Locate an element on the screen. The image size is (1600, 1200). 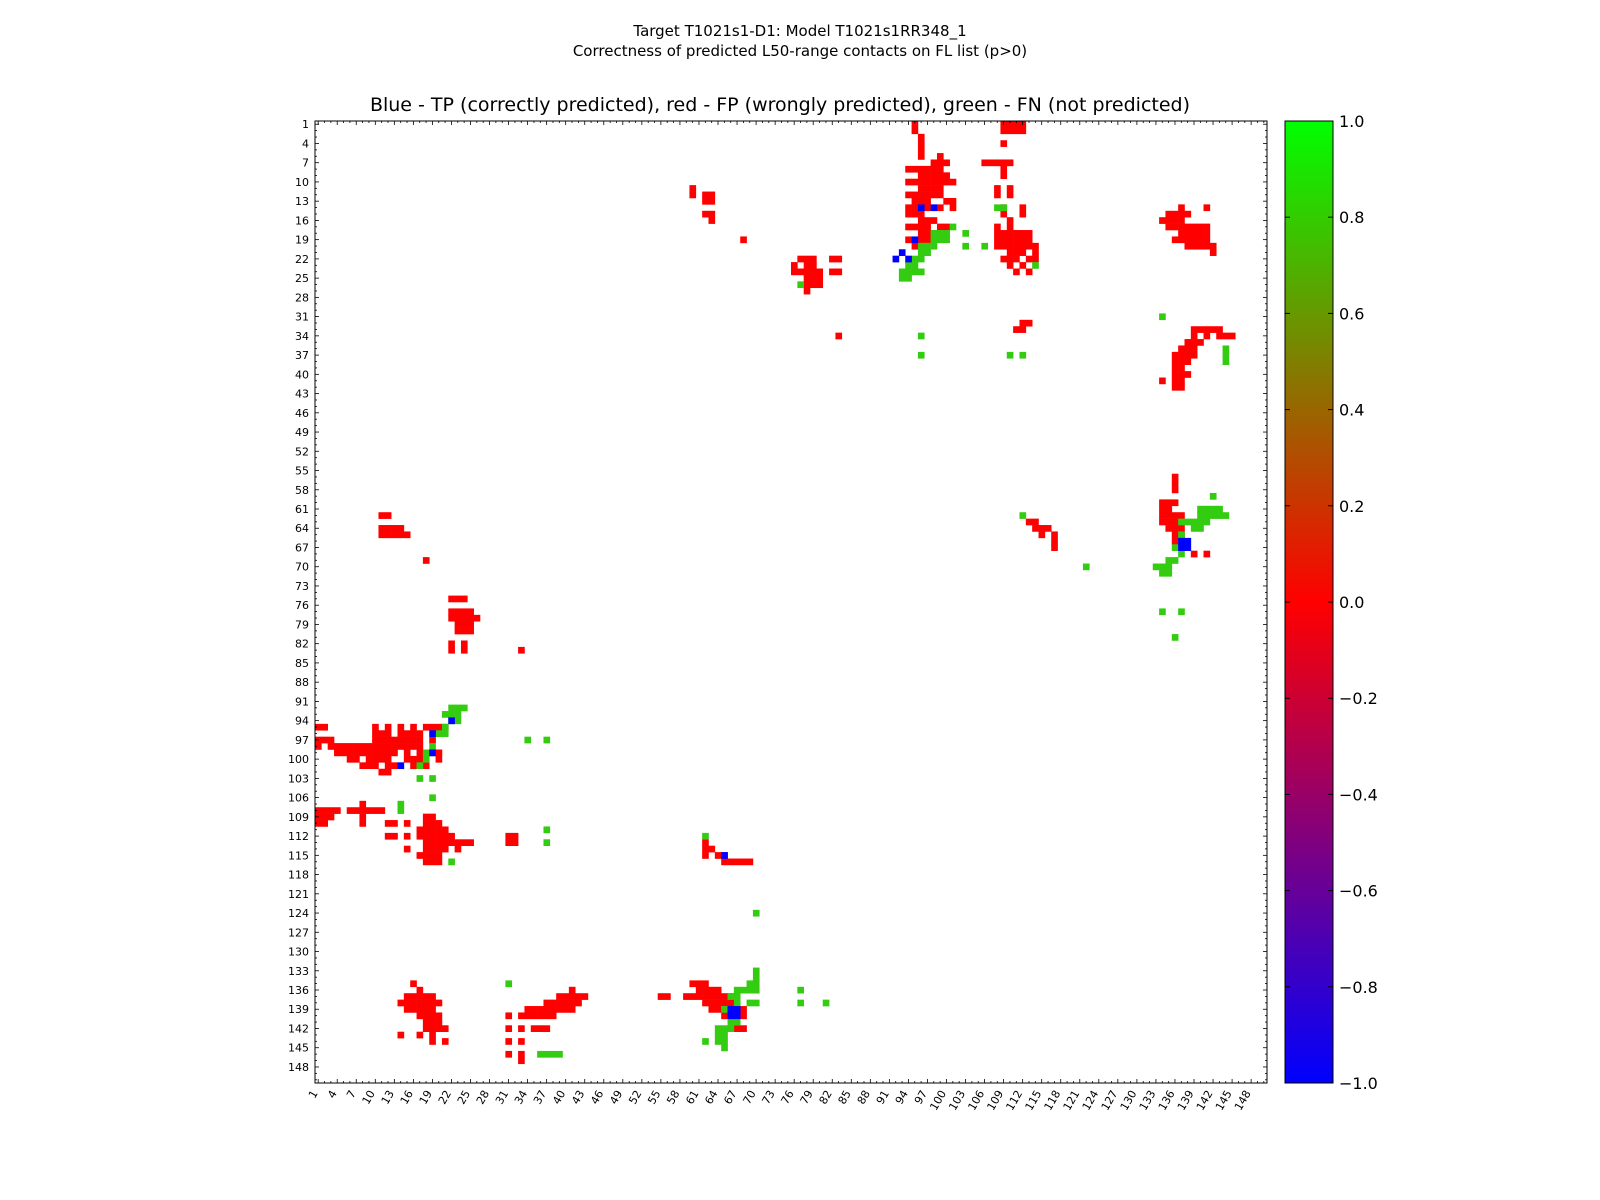
x-tick-label: 22 is located at coordinates (445, 1097).